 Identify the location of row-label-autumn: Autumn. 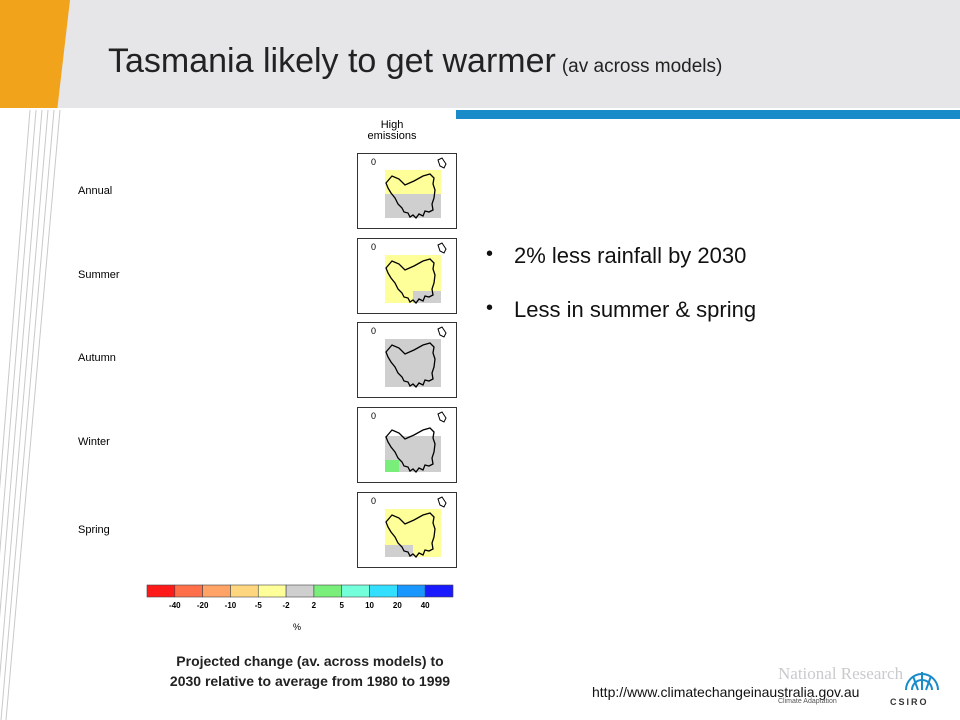
(97, 358).